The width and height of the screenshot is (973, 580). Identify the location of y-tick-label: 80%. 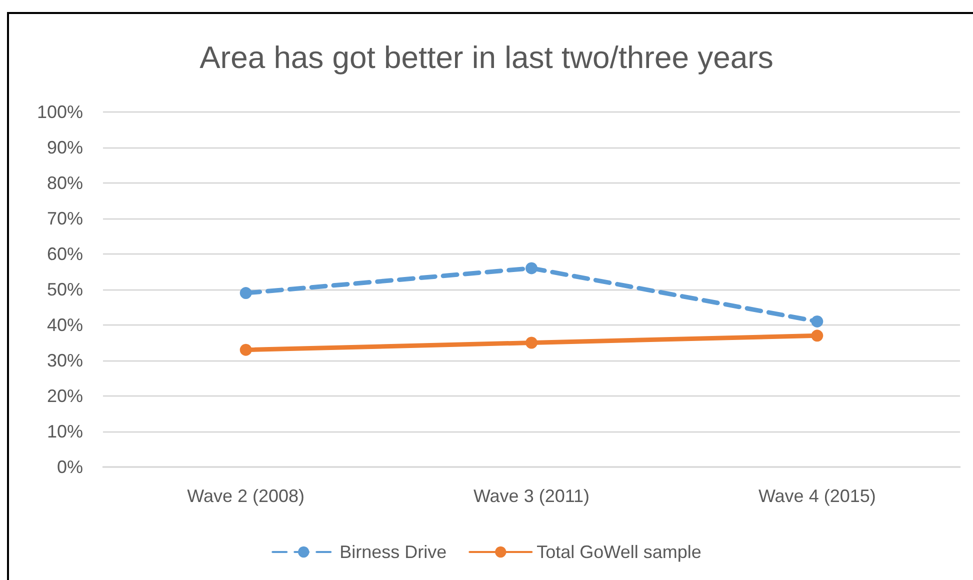
(64, 183).